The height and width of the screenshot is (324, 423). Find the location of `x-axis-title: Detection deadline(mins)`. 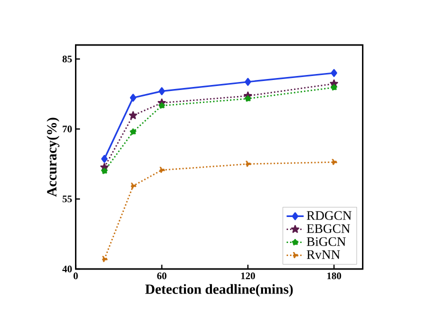

x-axis-title: Detection deadline(mins) is located at coordinates (219, 290).